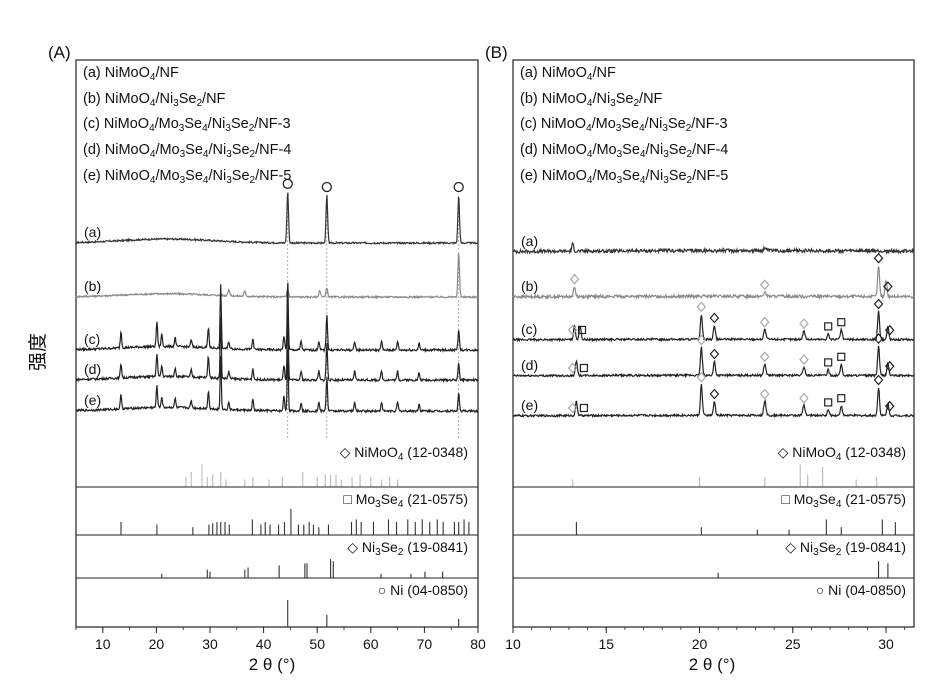  I want to click on x-tick-label: 50, so click(317, 644).